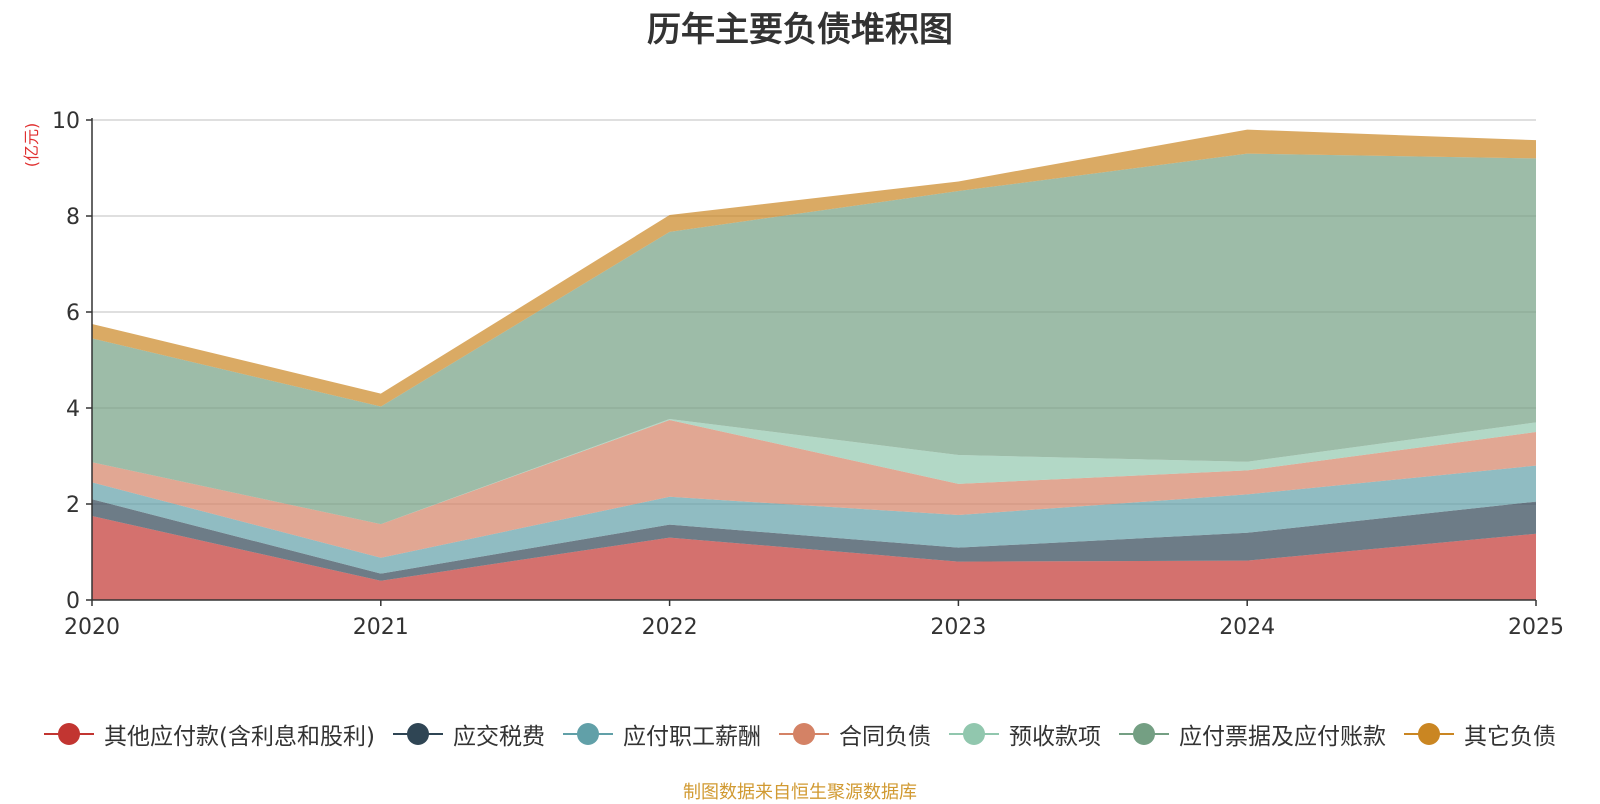  Describe the element at coordinates (670, 627) in the screenshot. I see `x-tick-label: 2022` at that location.